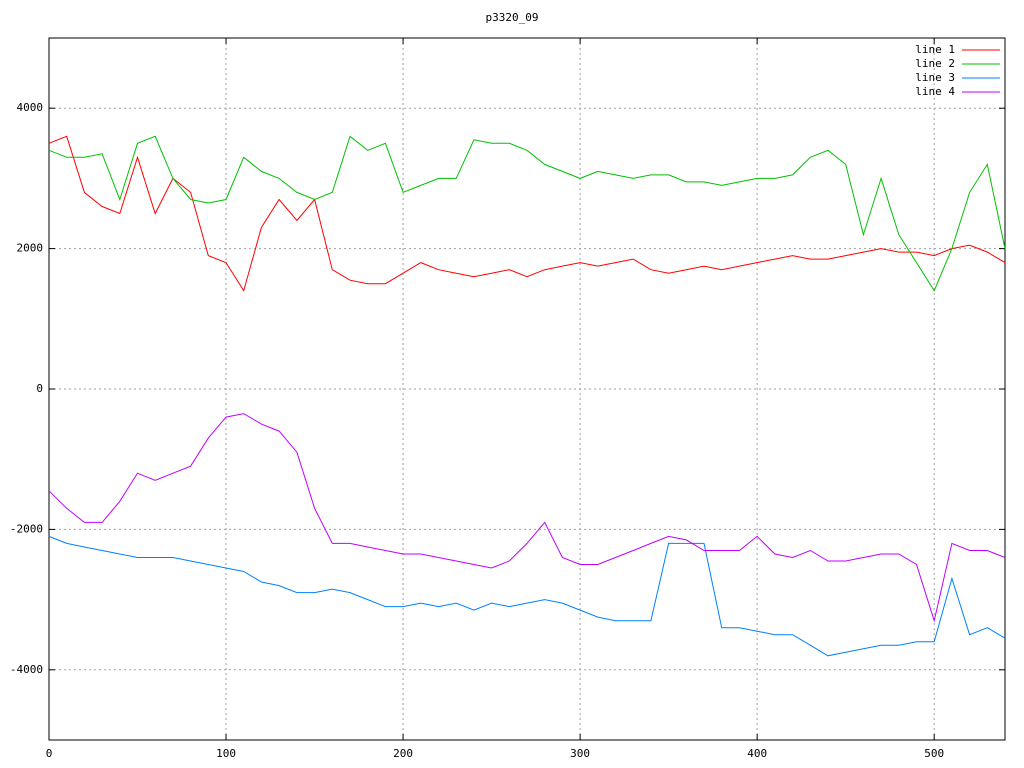  Describe the element at coordinates (580, 753) in the screenshot. I see `x-tick-label: 300` at that location.